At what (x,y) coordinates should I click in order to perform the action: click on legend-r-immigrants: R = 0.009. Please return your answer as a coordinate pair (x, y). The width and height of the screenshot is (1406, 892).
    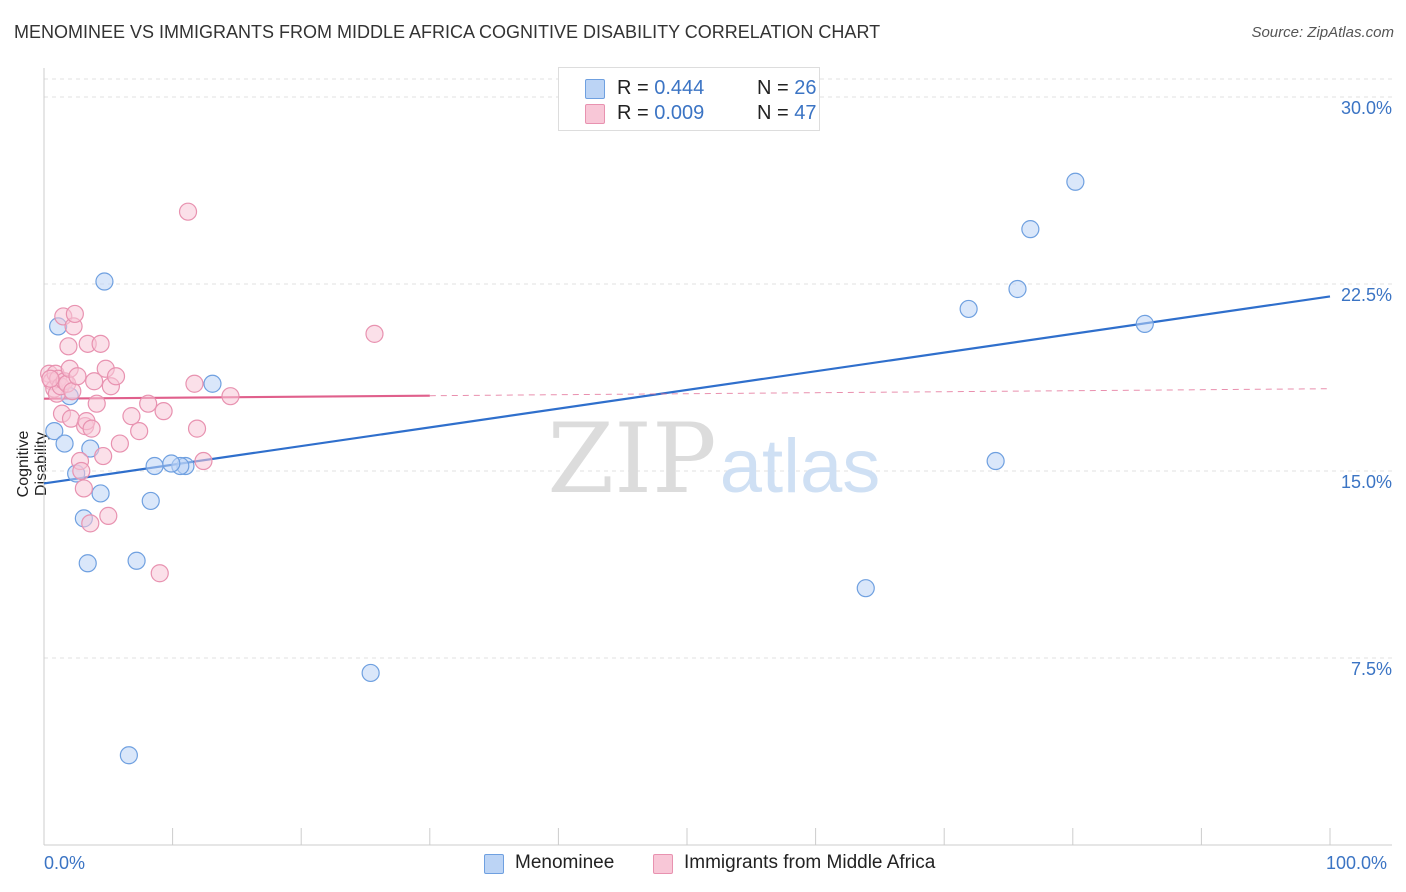
    Looking at the image, I should click on (660, 113).